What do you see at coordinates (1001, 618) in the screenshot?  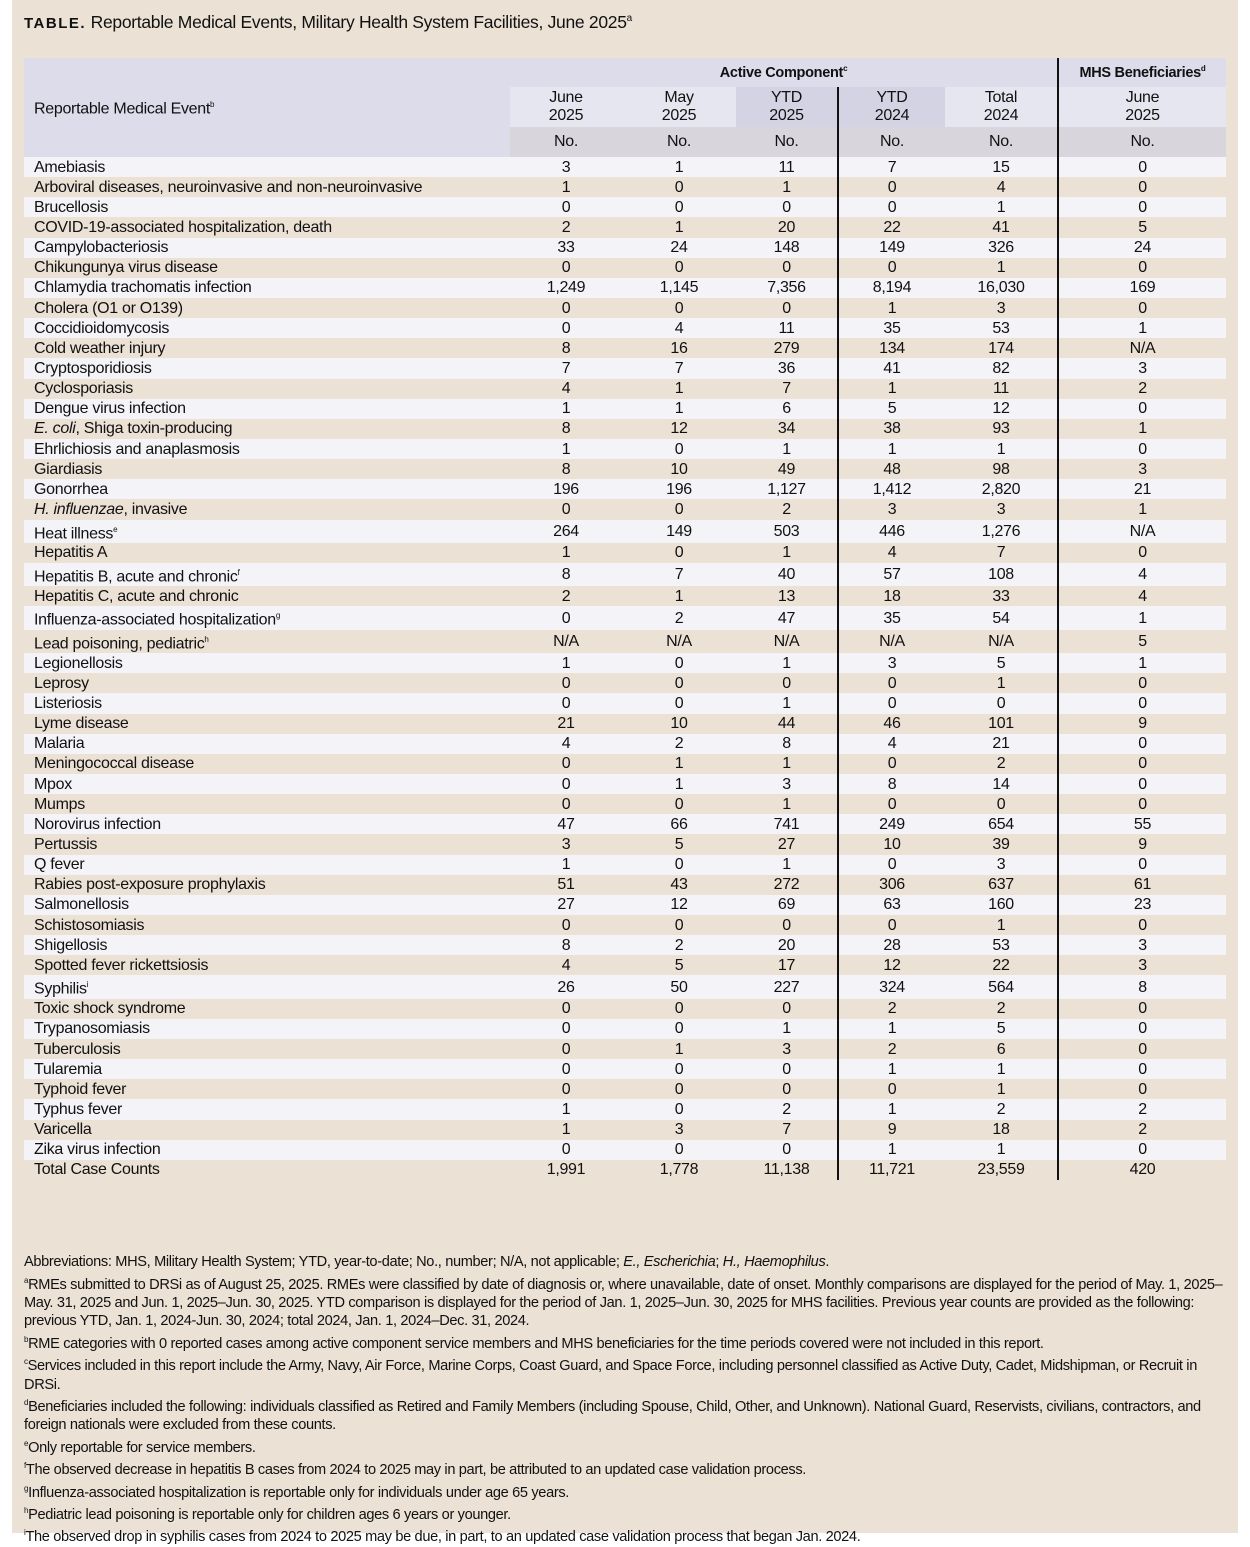 I see `count-cell: 54` at bounding box center [1001, 618].